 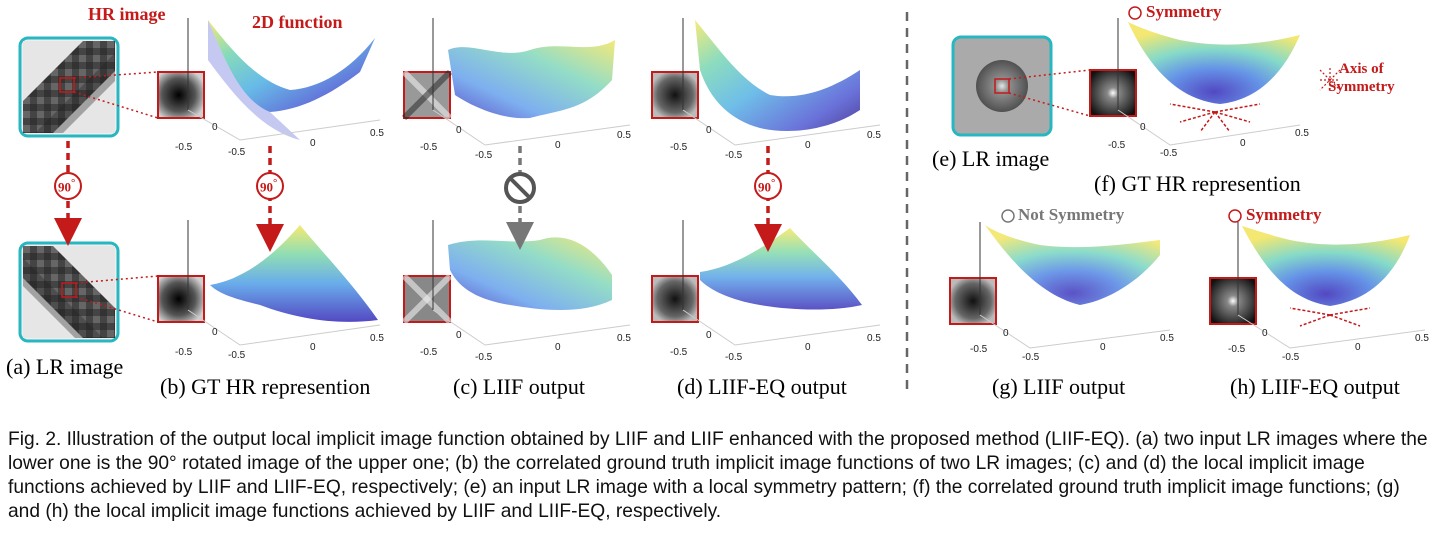 What do you see at coordinates (65, 366) in the screenshot?
I see `panel-caption-a: (a) LR image` at bounding box center [65, 366].